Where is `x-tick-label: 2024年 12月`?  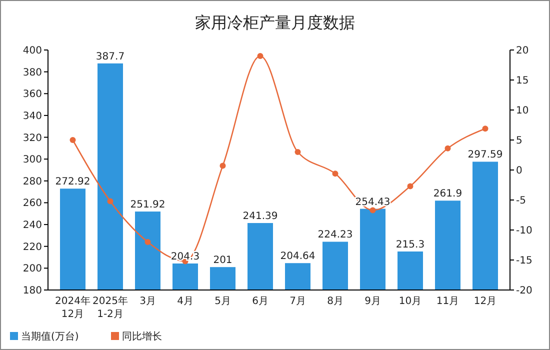 x-tick-label: 2024年 12月 is located at coordinates (72, 307).